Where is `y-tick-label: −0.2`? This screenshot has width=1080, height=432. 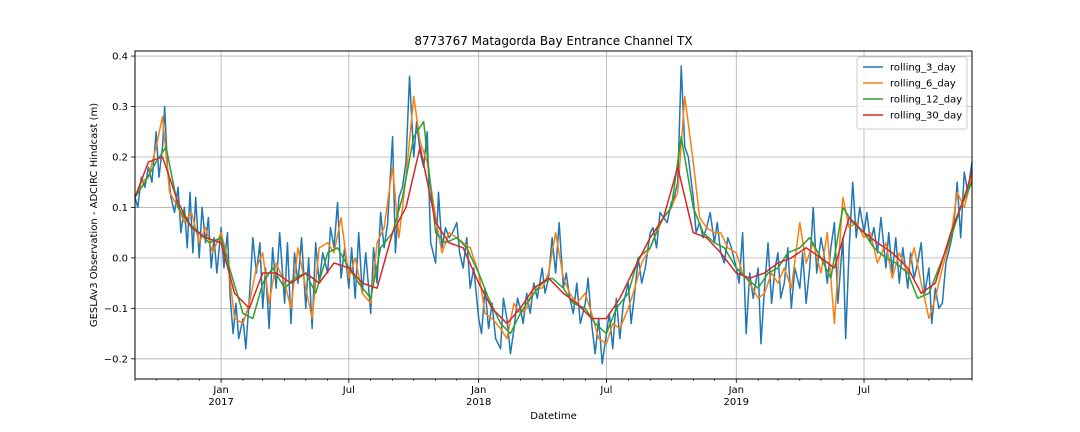
y-tick-label: −0.2 is located at coordinates (116, 359).